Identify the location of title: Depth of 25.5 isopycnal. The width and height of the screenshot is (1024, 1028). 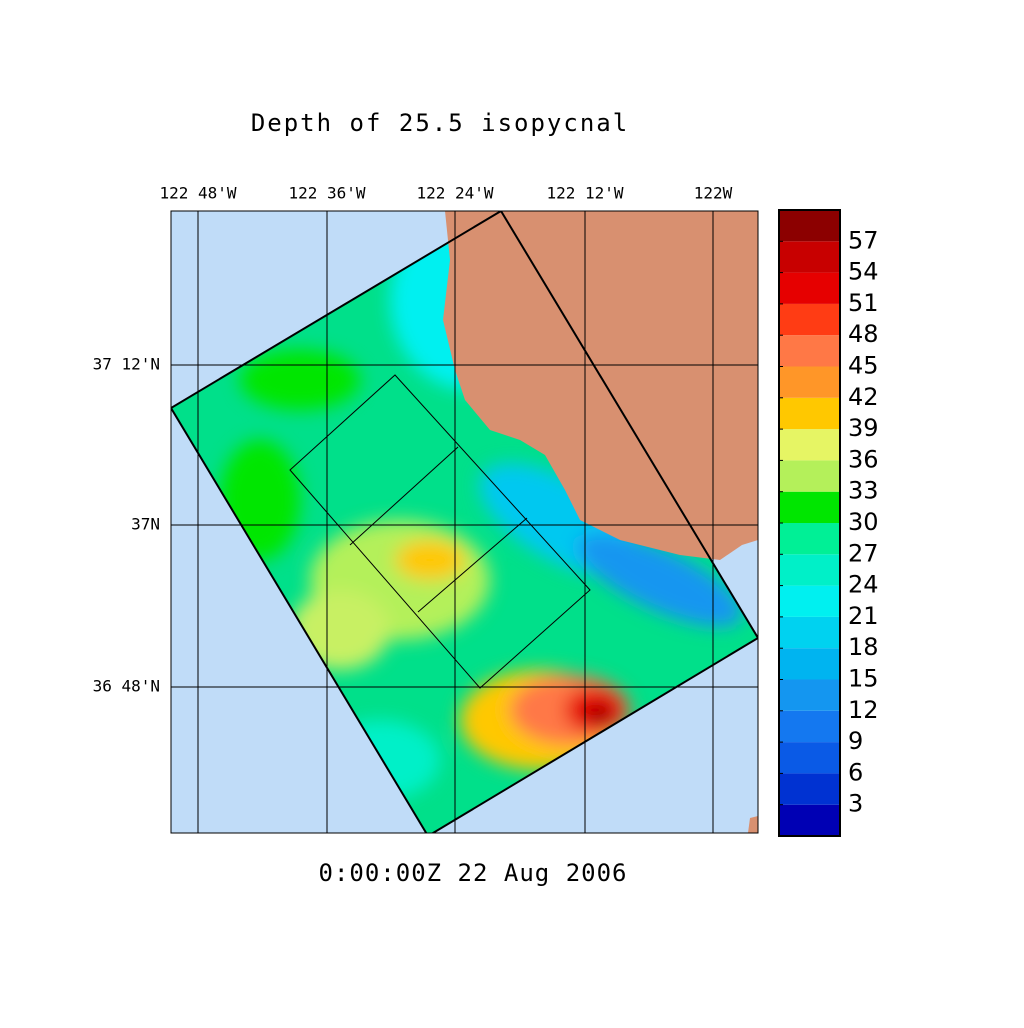
(440, 123).